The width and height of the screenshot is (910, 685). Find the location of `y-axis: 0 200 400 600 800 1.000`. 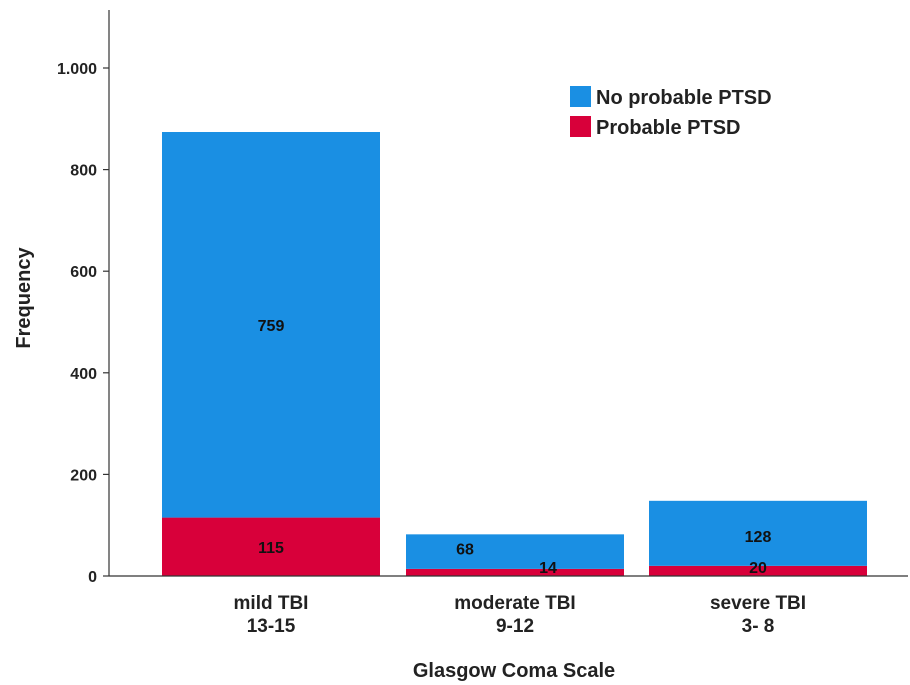

y-axis: 0 200 400 600 800 1.000 is located at coordinates (83, 298).